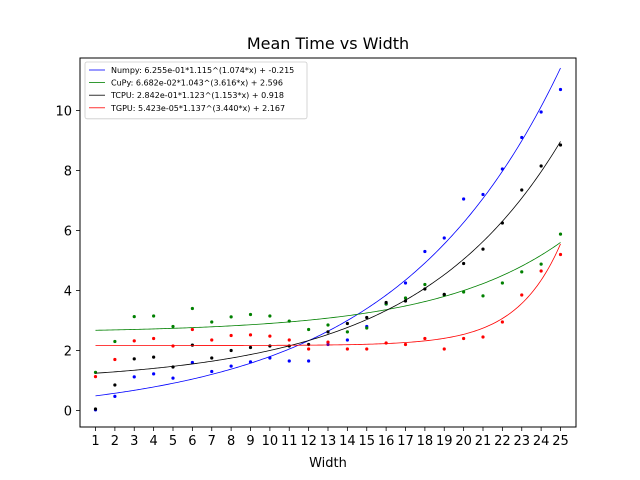 The image size is (640, 480). What do you see at coordinates (68, 292) in the screenshot?
I see `y-tick-label: 4` at bounding box center [68, 292].